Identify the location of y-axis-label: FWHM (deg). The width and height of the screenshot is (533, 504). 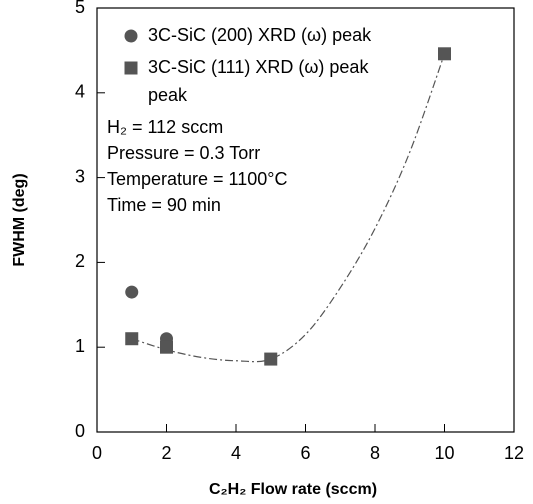
(19, 219).